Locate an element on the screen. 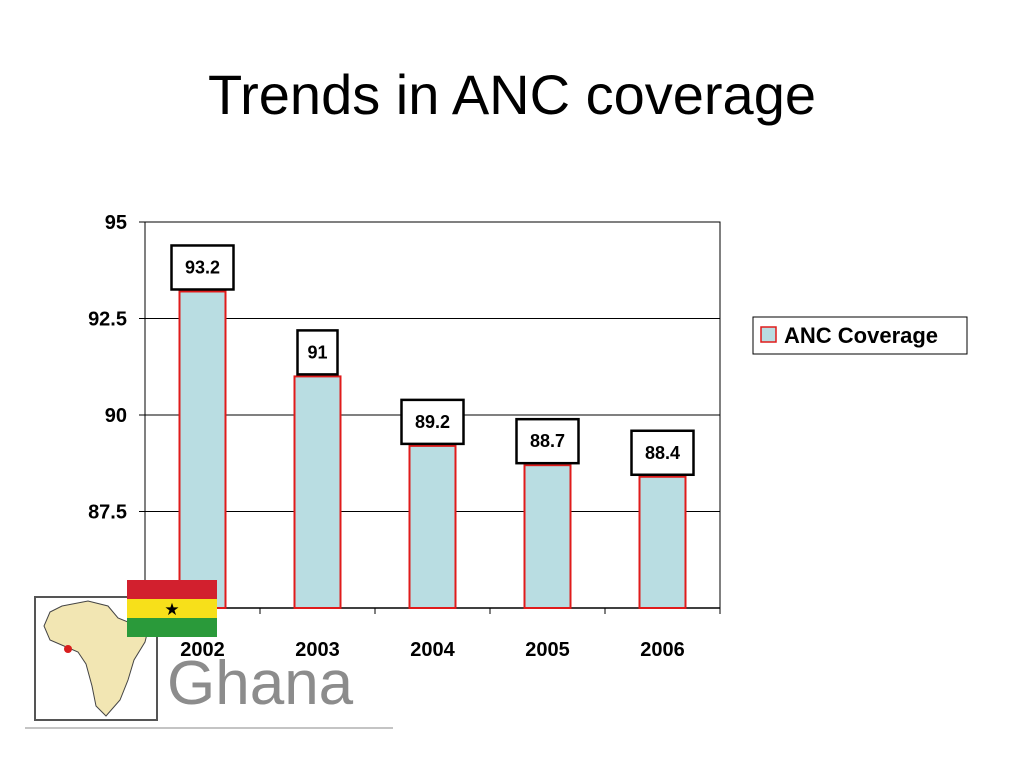 This screenshot has width=1024, height=768. y-tick-label: 95 is located at coordinates (116, 223).